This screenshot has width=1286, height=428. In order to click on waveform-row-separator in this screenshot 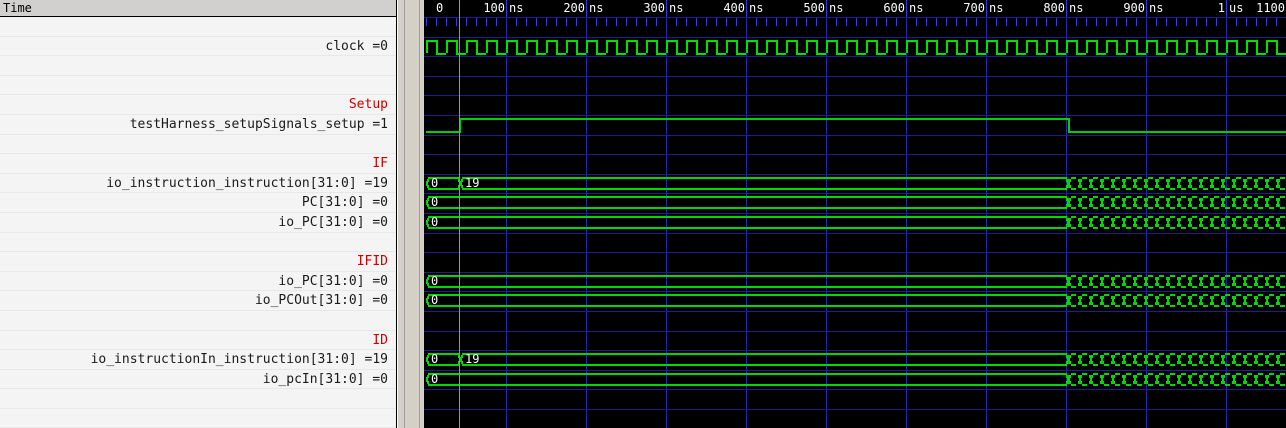, I will do `click(855, 194)`.